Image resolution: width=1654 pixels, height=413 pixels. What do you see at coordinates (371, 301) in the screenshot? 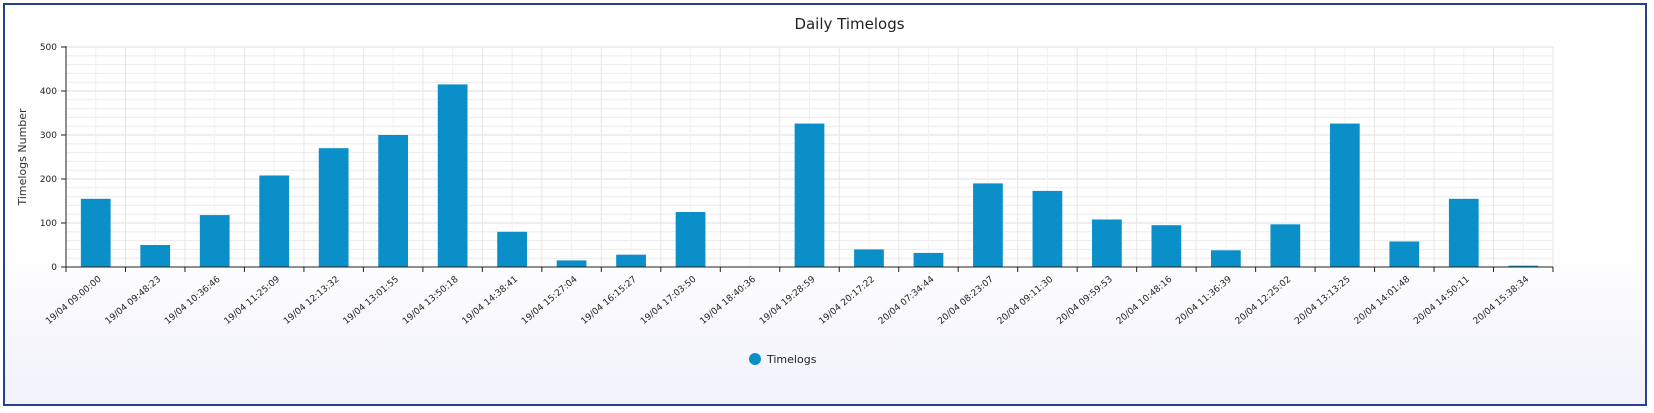
I see `x-tick-label: 19/04 13:01:55` at bounding box center [371, 301].